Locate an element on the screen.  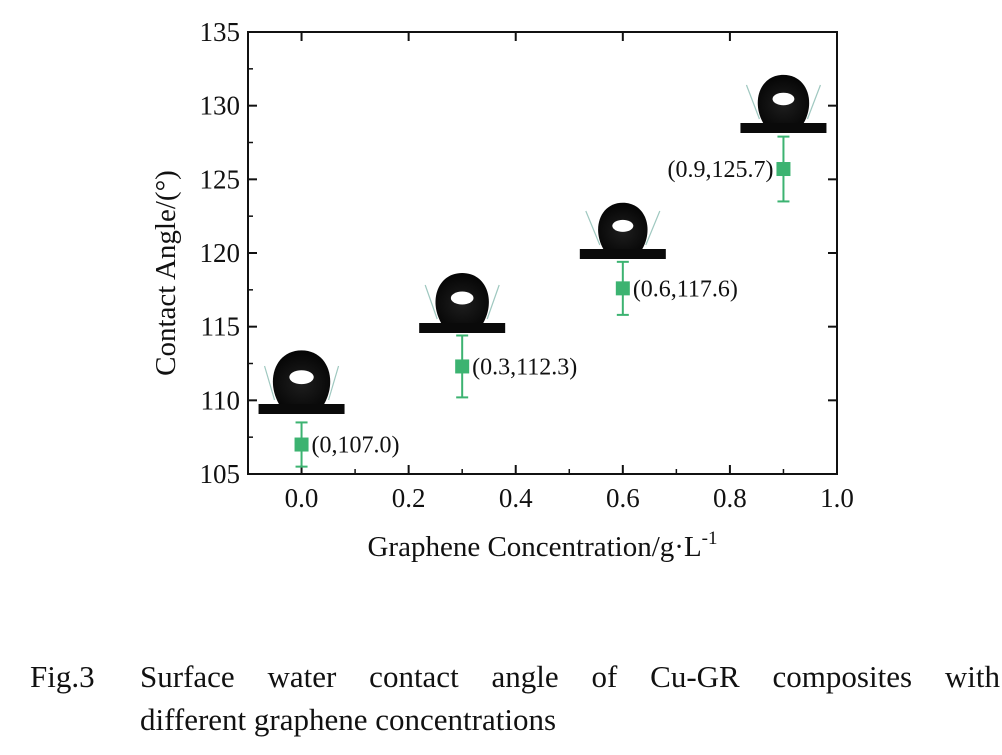
x-tick-label: 0.0 is located at coordinates (302, 498).